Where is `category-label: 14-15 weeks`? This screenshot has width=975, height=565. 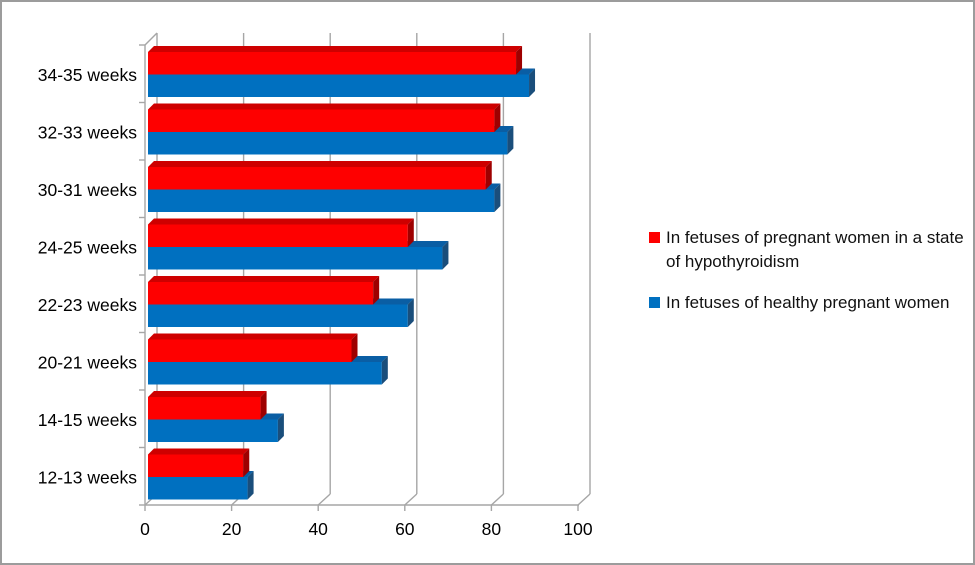
category-label: 14-15 weeks is located at coordinates (87, 420).